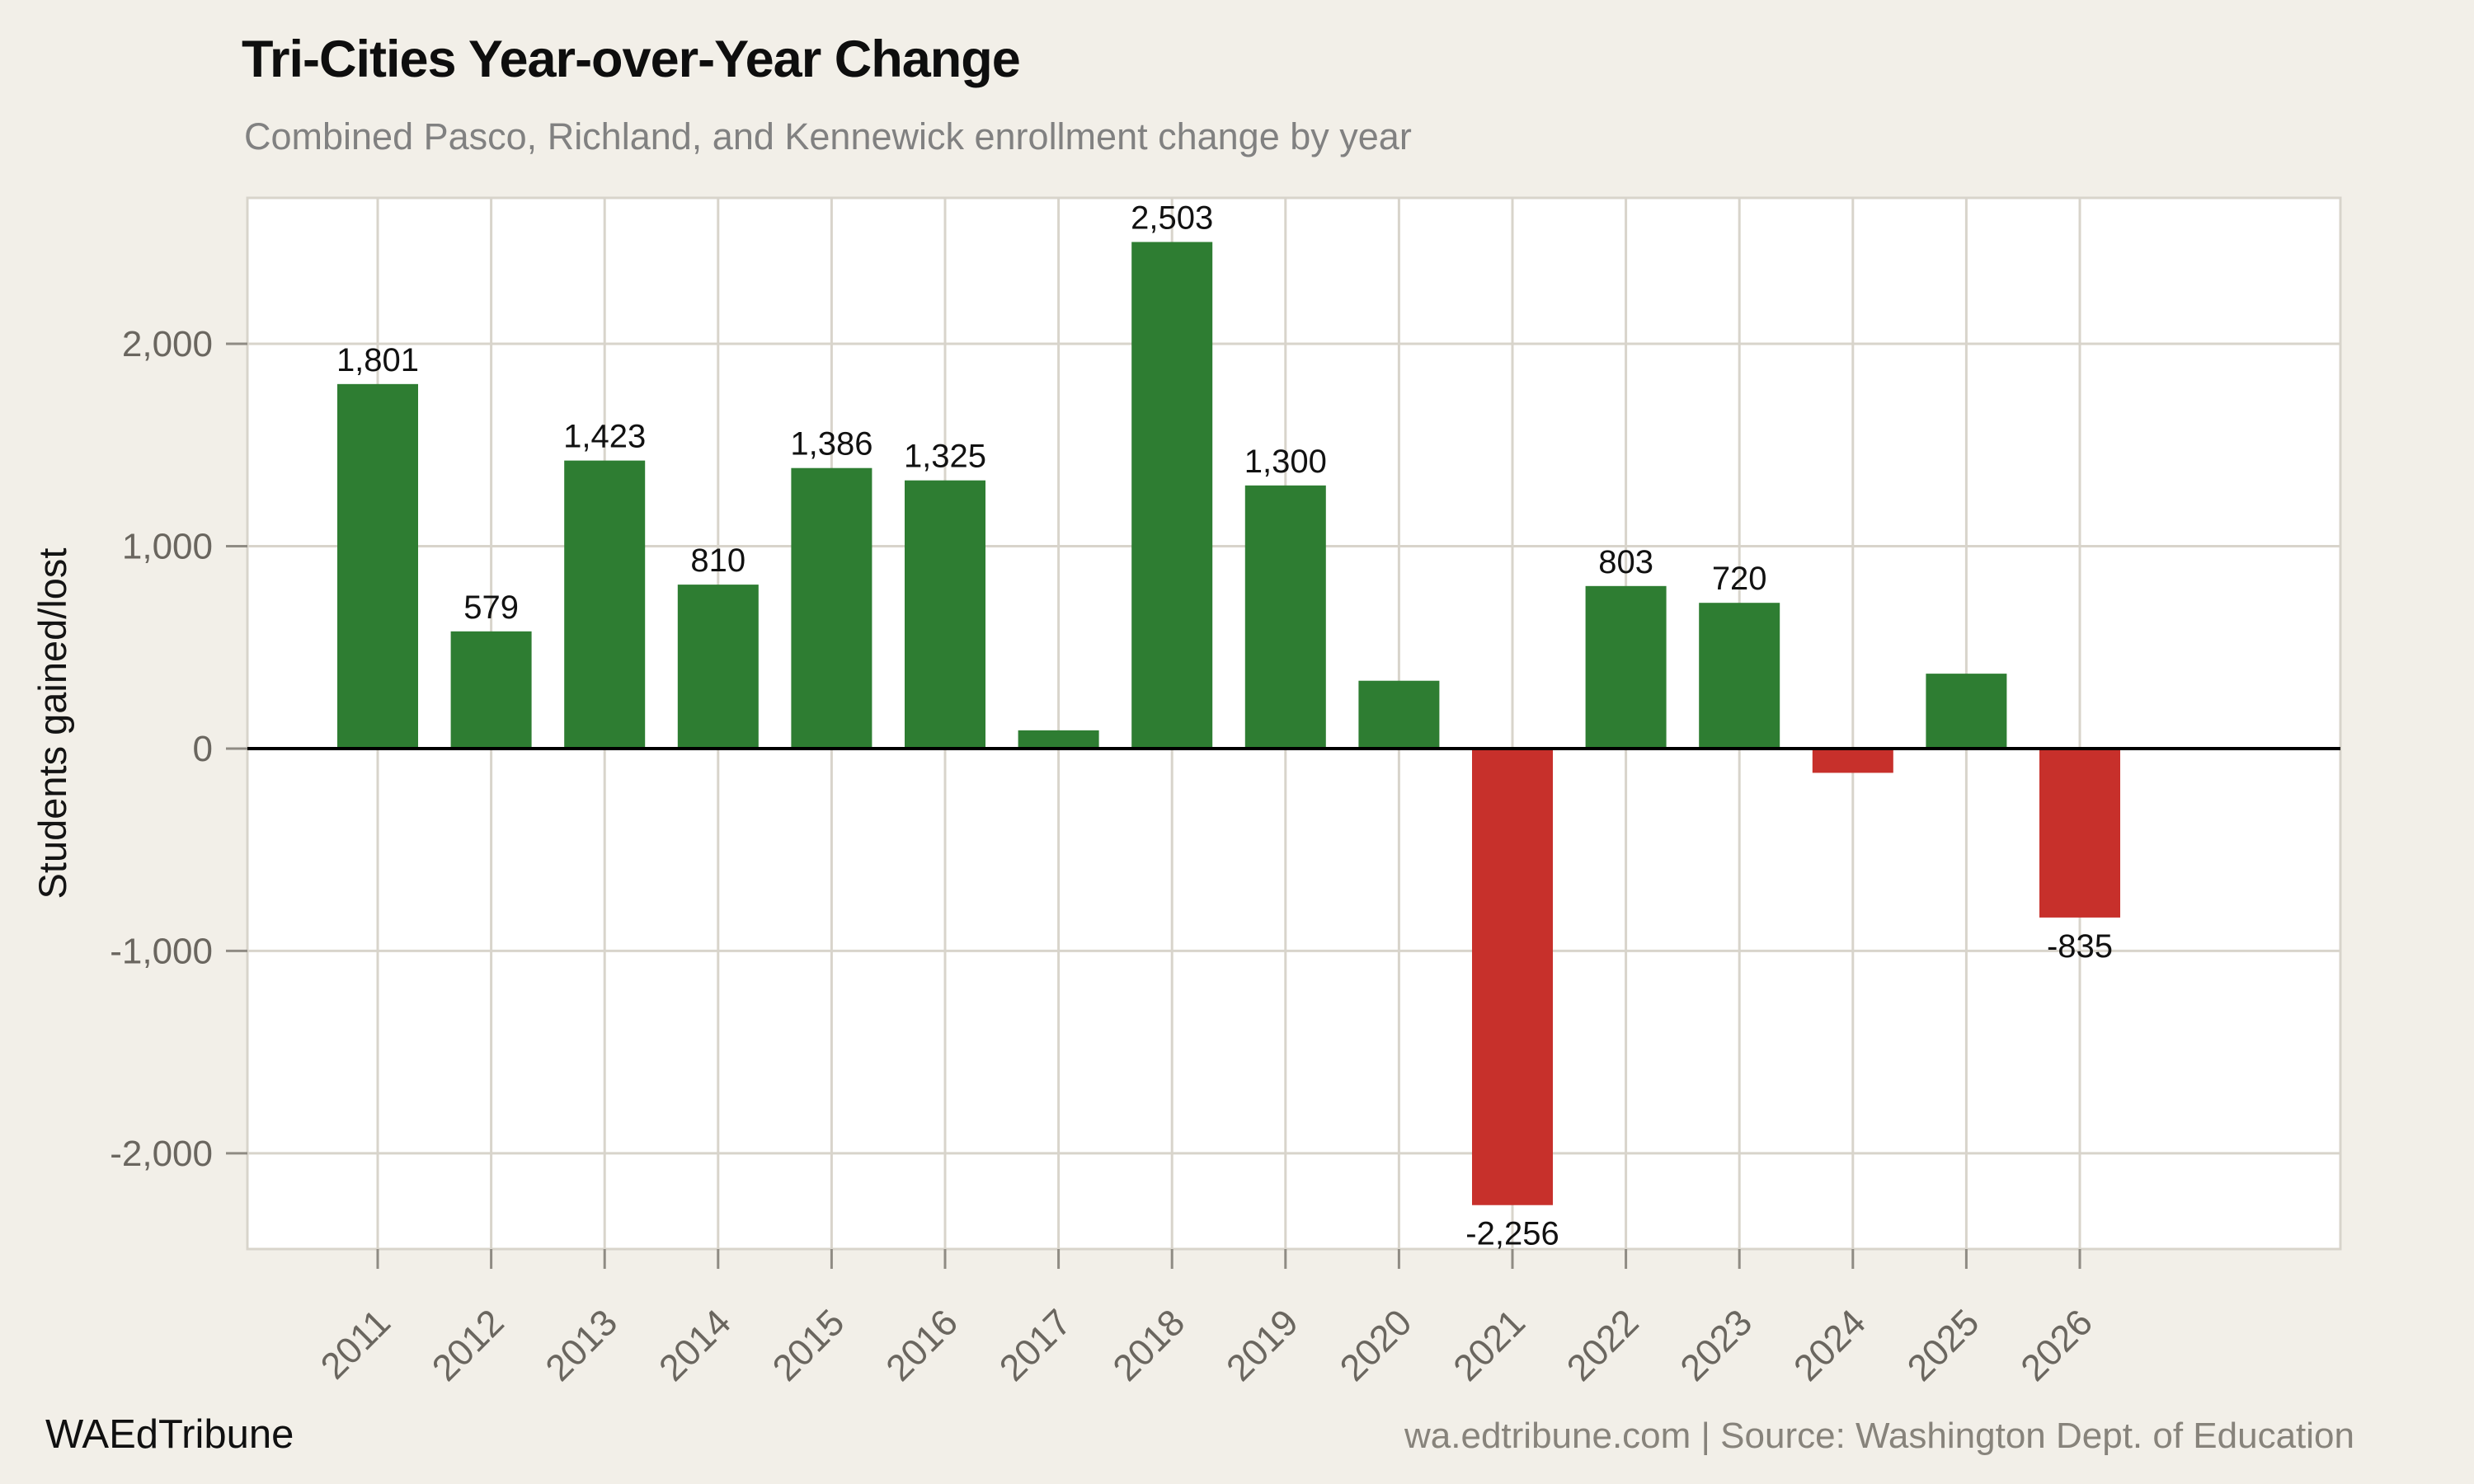 The width and height of the screenshot is (2474, 1484). I want to click on x-tick-label-2018: 2018, so click(1148, 1345).